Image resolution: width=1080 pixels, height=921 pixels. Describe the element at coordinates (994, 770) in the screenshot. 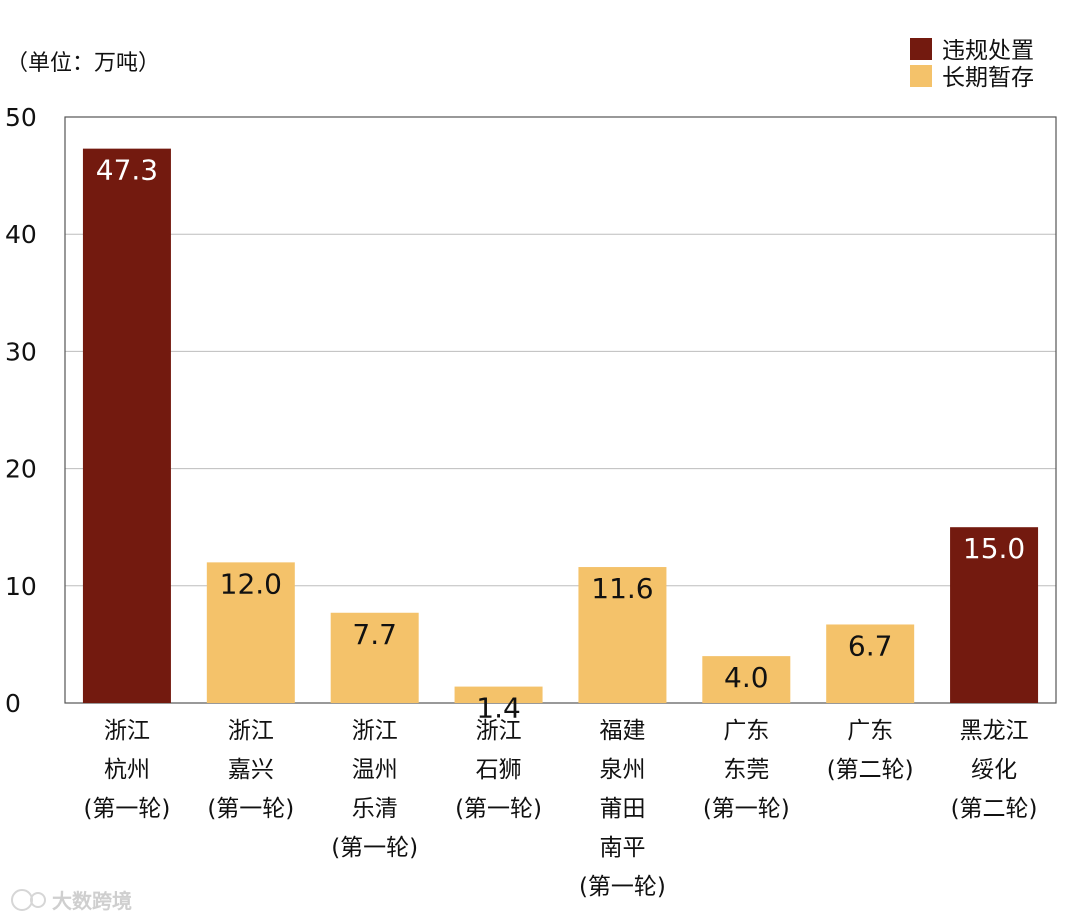

I see `x-category-label: 绥化` at that location.